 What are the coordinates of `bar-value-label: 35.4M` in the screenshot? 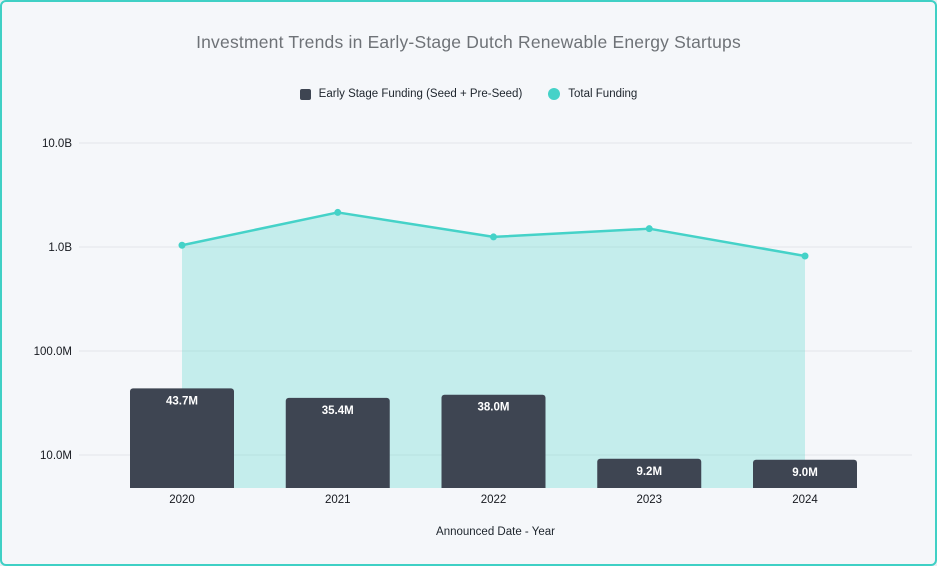 It's located at (338, 411).